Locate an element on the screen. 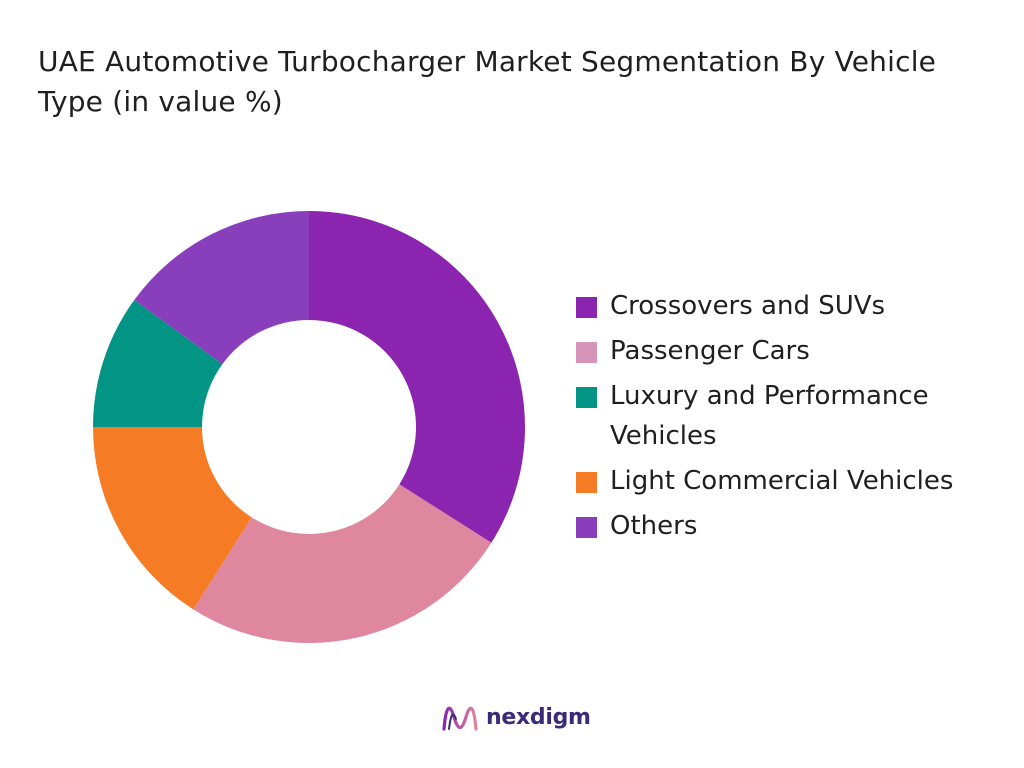 This screenshot has width=1024, height=768. brand-logo: nexdigm is located at coordinates (515, 717).